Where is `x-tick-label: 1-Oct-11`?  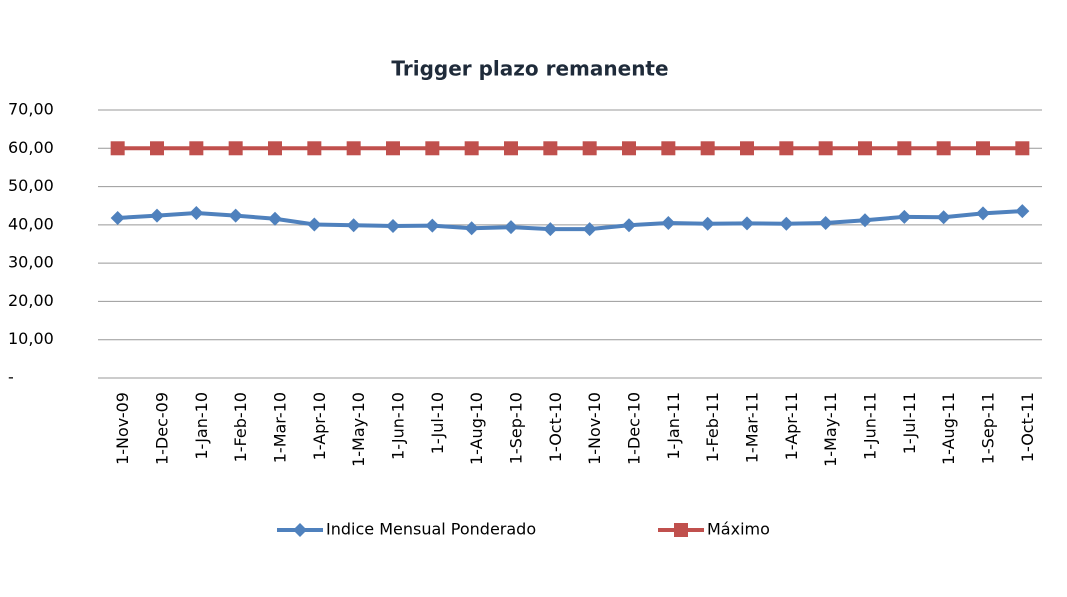 x-tick-label: 1-Oct-11 is located at coordinates (1027, 427).